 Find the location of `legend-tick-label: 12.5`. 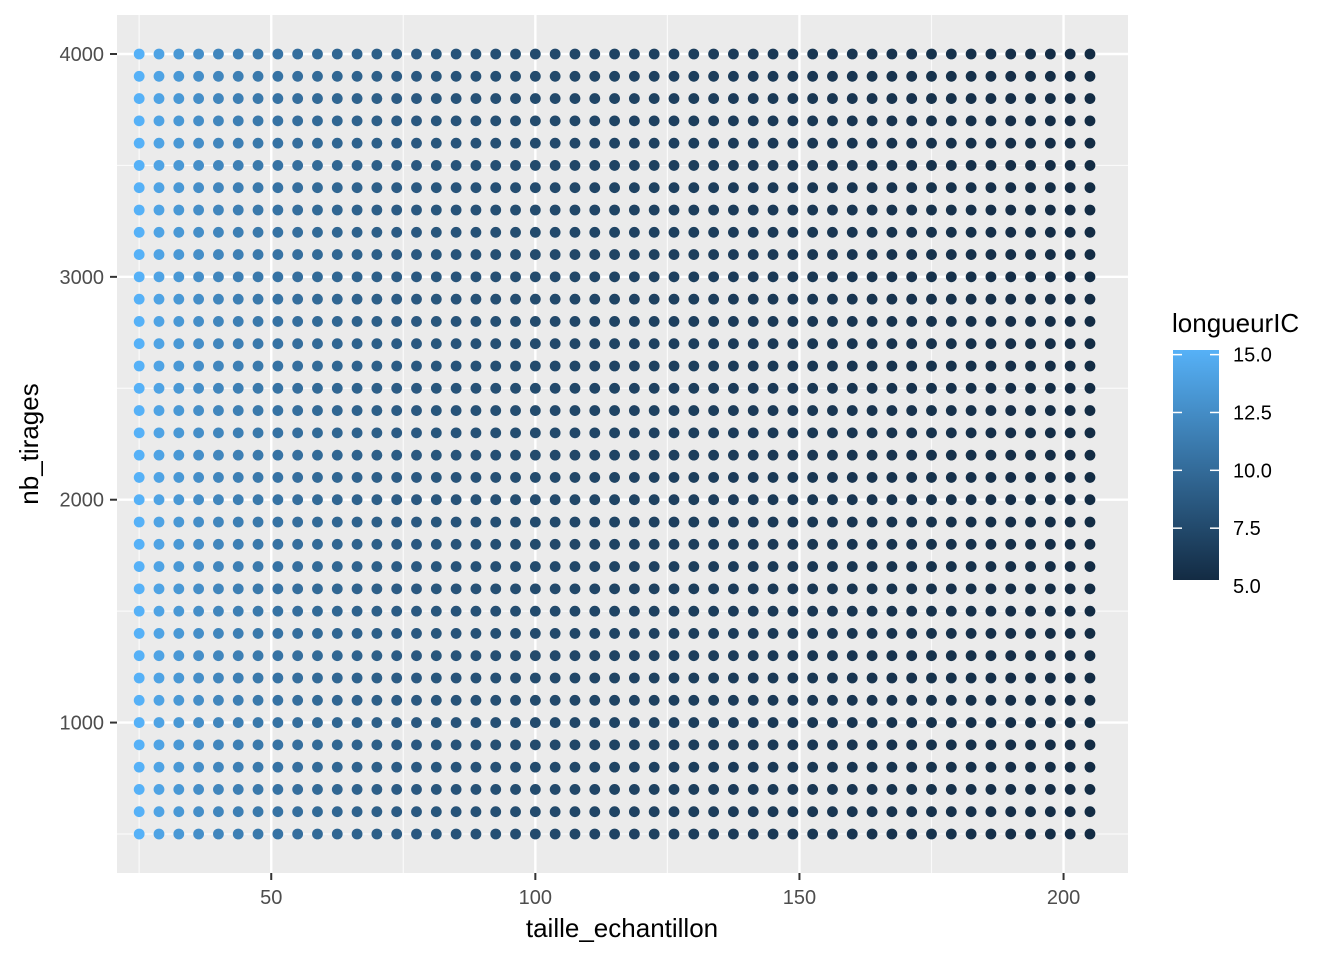

legend-tick-label: 12.5 is located at coordinates (1252, 413).